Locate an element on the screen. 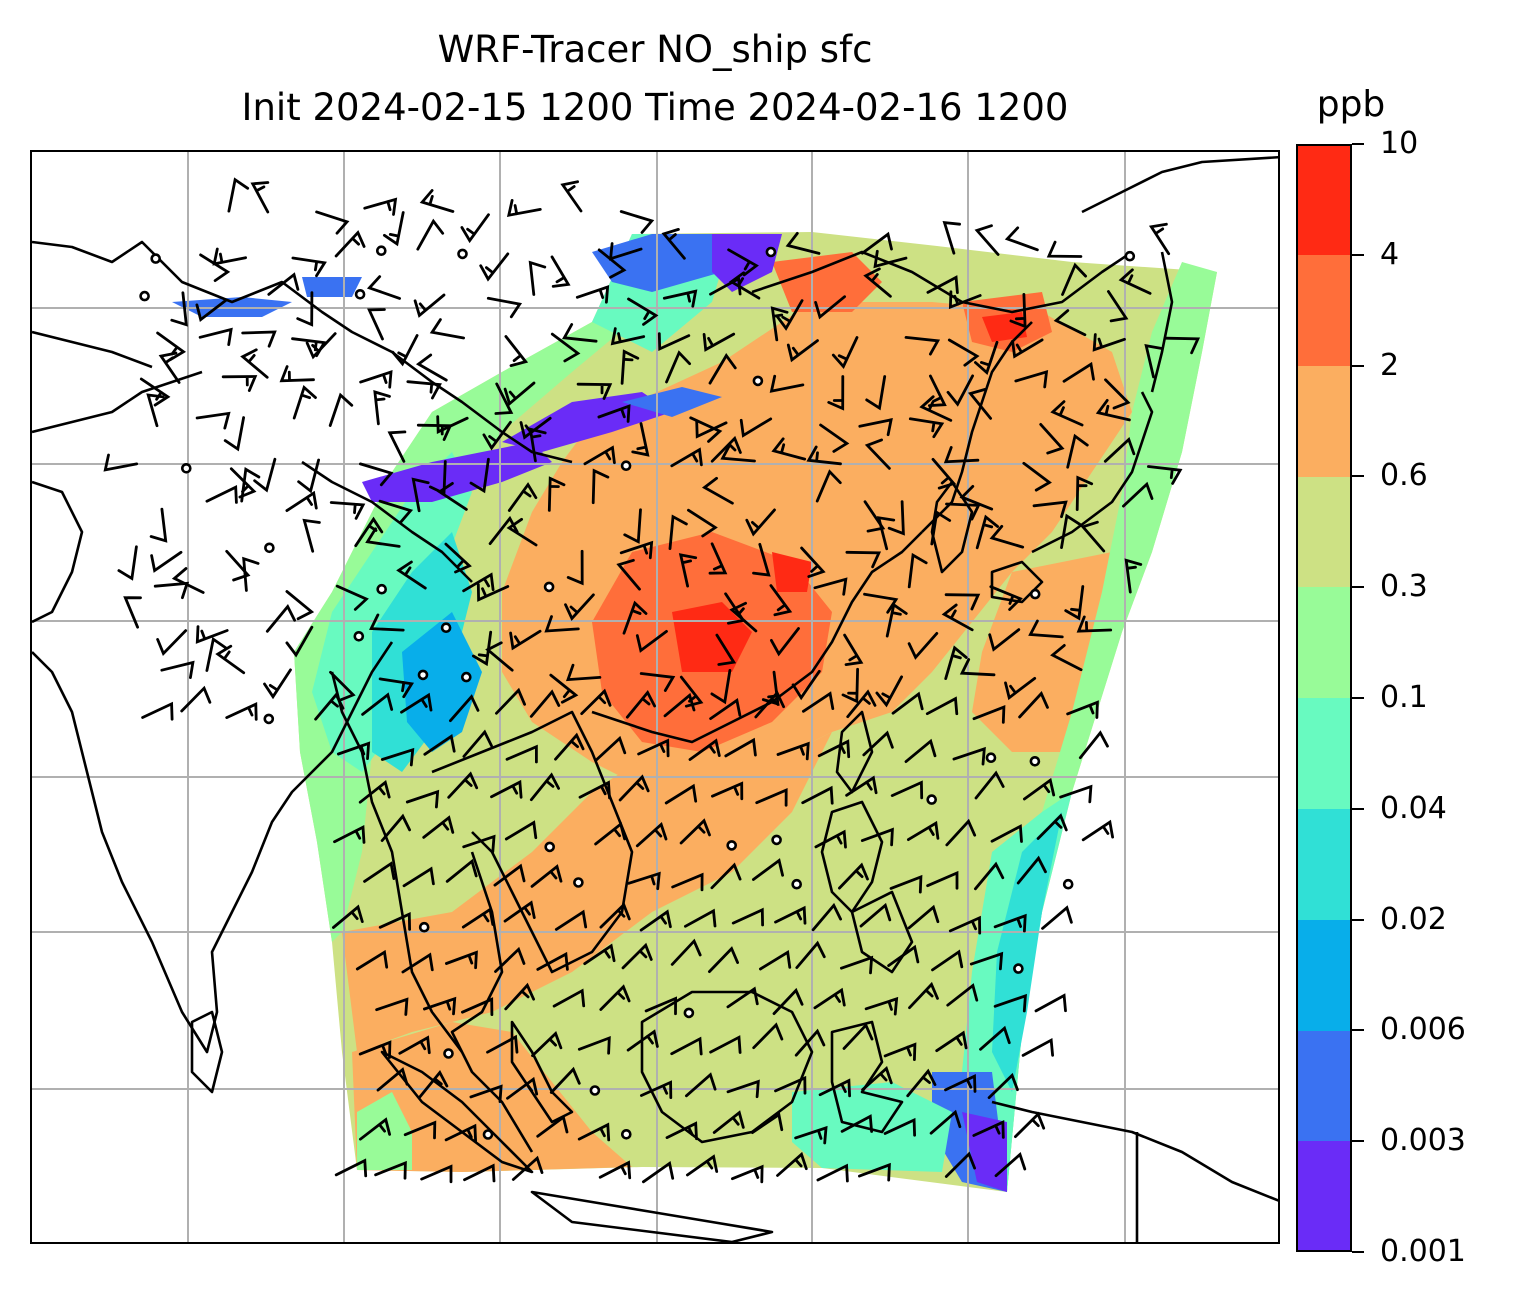  field-violet-north is located at coordinates (747, 263).